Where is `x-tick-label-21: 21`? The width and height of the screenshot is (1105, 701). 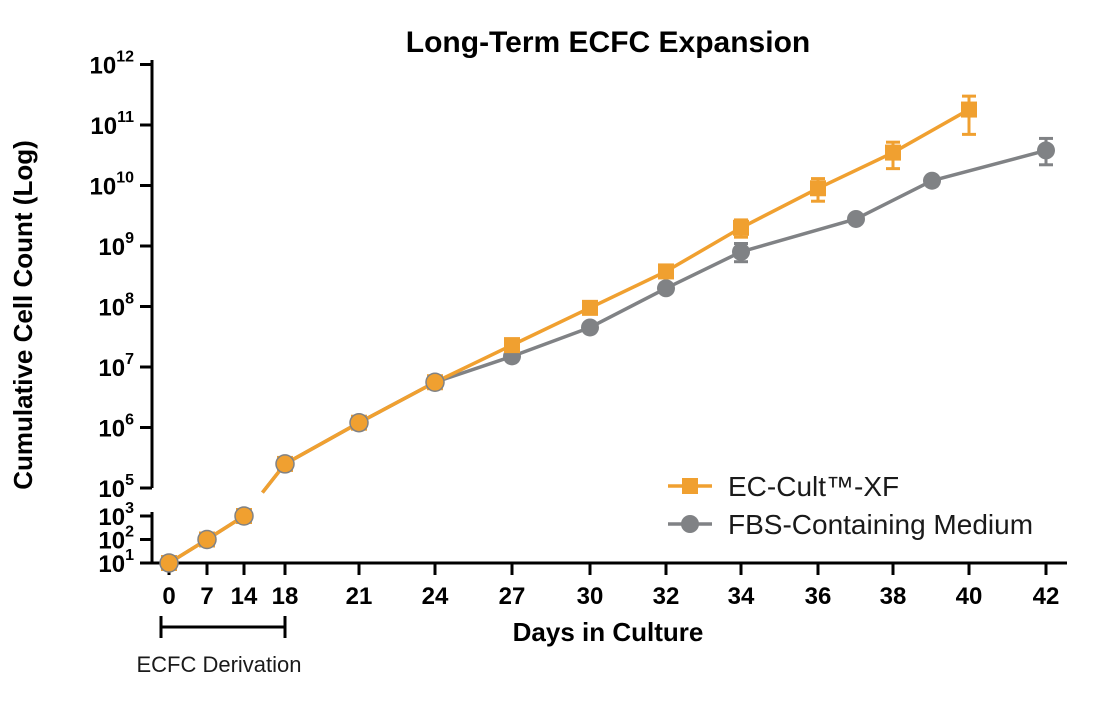 x-tick-label-21: 21 is located at coordinates (359, 596).